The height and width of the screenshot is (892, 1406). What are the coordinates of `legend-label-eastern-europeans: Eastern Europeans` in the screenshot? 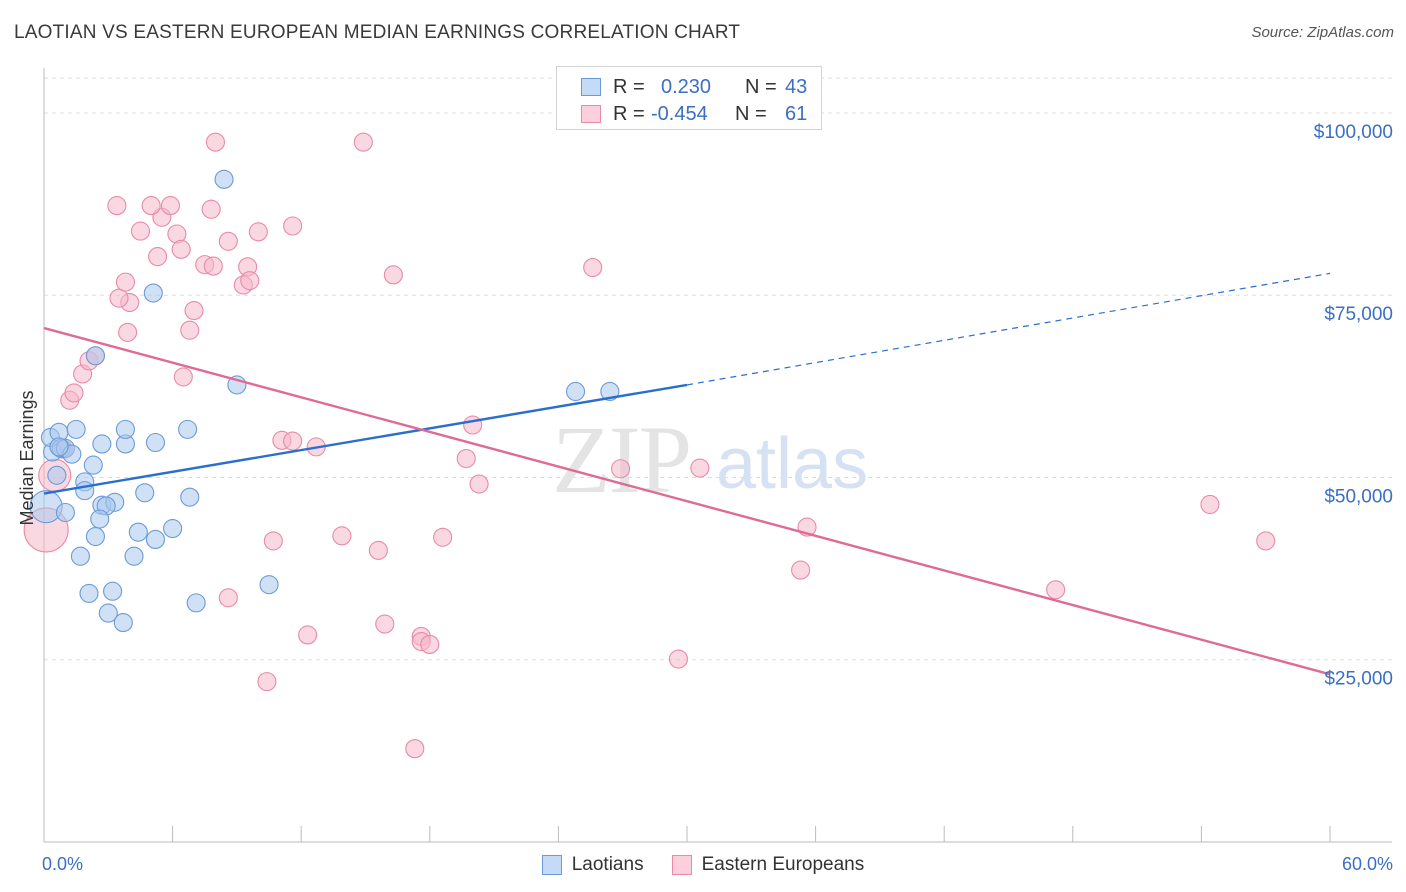 It's located at (783, 864).